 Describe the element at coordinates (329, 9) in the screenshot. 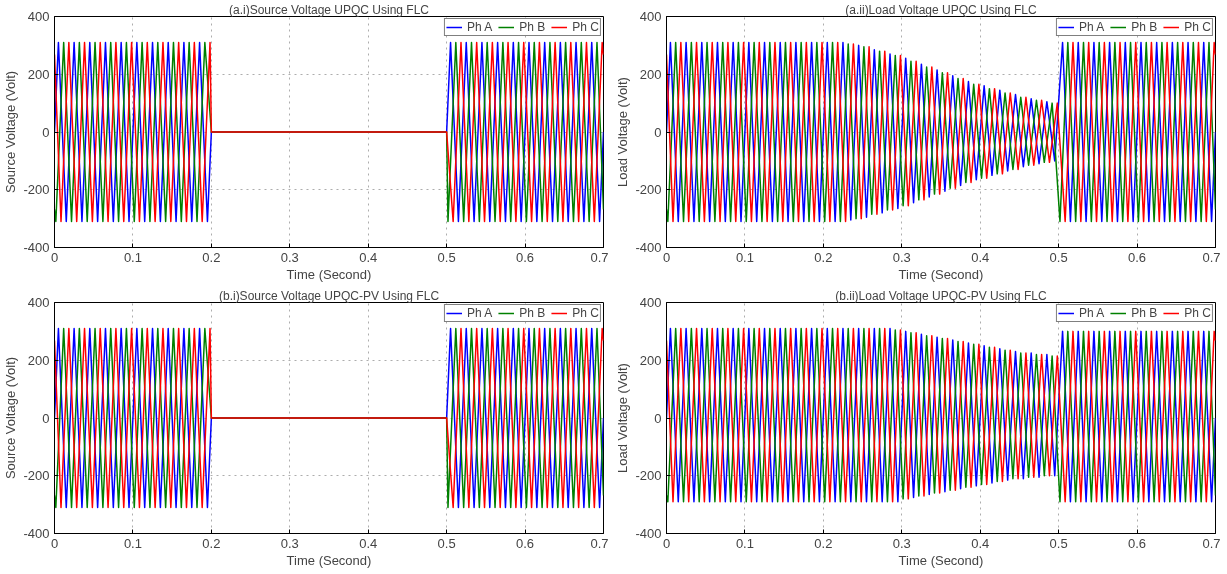

I see `chart-title: (a.i)Source Voltage UPQC Using FLC` at that location.